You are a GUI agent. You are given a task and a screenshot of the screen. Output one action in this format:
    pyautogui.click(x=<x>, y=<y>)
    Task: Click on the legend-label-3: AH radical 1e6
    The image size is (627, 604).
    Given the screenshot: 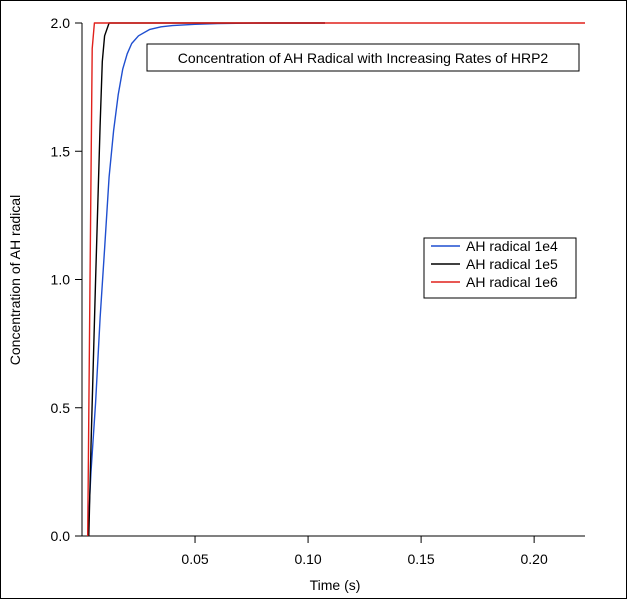 What is the action you would take?
    pyautogui.click(x=512, y=282)
    